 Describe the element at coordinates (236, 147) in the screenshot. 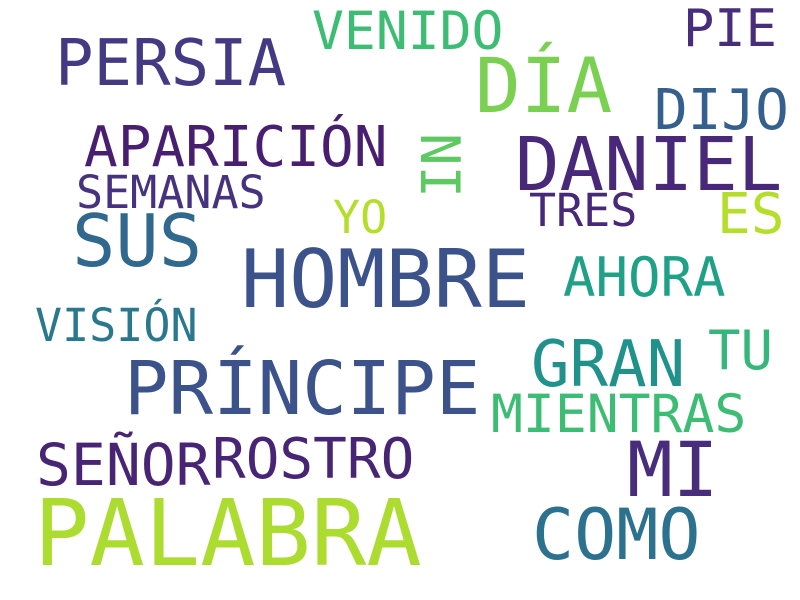

I see `word-aparicion: APARICIÓN` at that location.